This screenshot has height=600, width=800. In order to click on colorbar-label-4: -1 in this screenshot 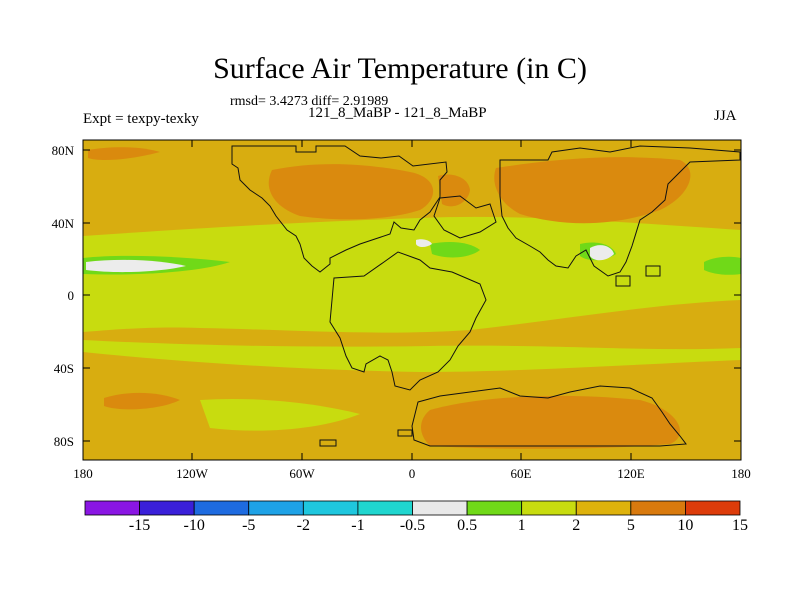, I will do `click(358, 525)`.